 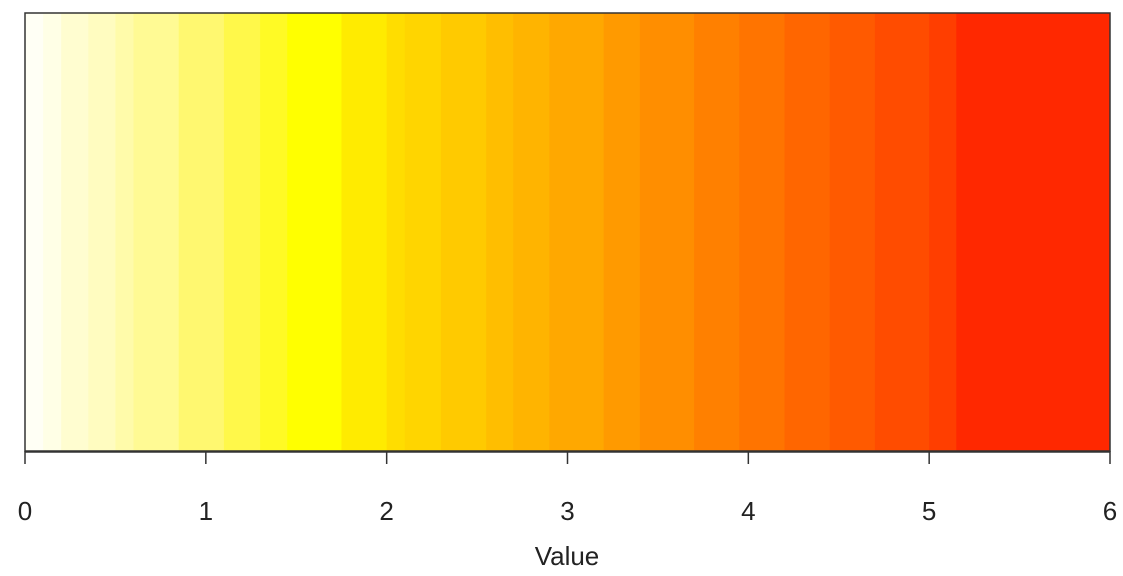 I want to click on x-tick-label: 6, so click(x=1110, y=511).